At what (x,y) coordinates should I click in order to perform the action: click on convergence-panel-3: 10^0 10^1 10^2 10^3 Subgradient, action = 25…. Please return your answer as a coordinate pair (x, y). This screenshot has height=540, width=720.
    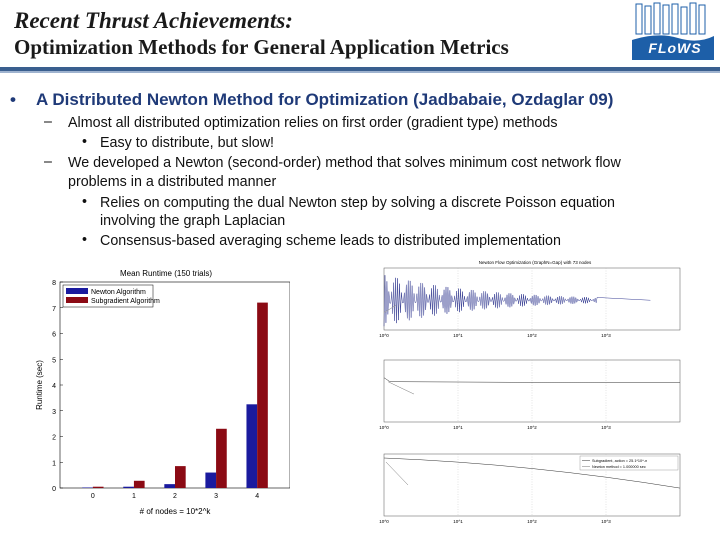
    Looking at the image, I should click on (530, 488).